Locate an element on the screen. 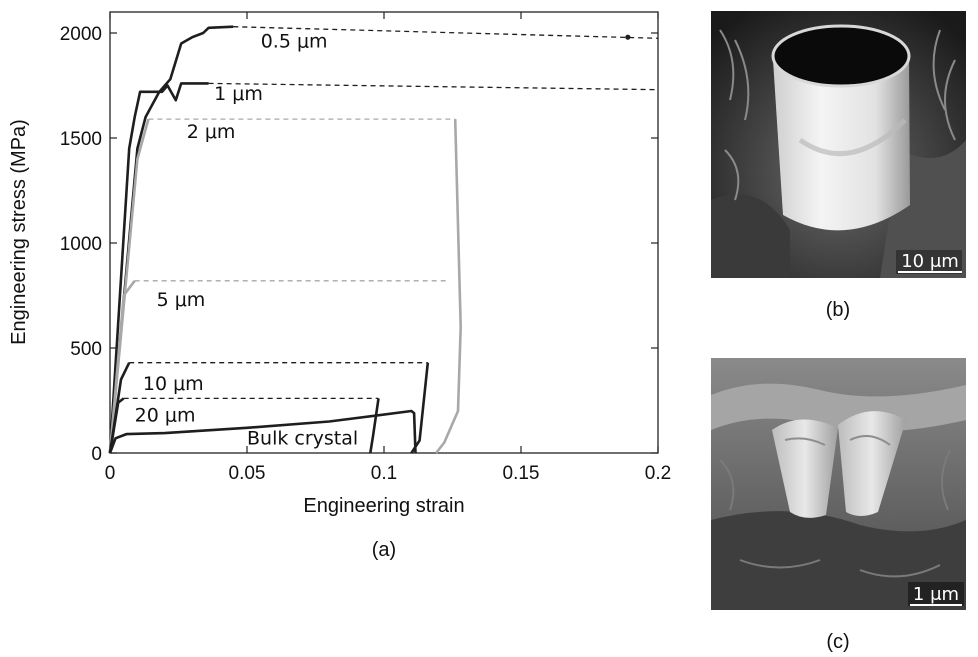 Image resolution: width=978 pixels, height=657 pixels. micrograph-b-debris is located at coordinates (750, 236).